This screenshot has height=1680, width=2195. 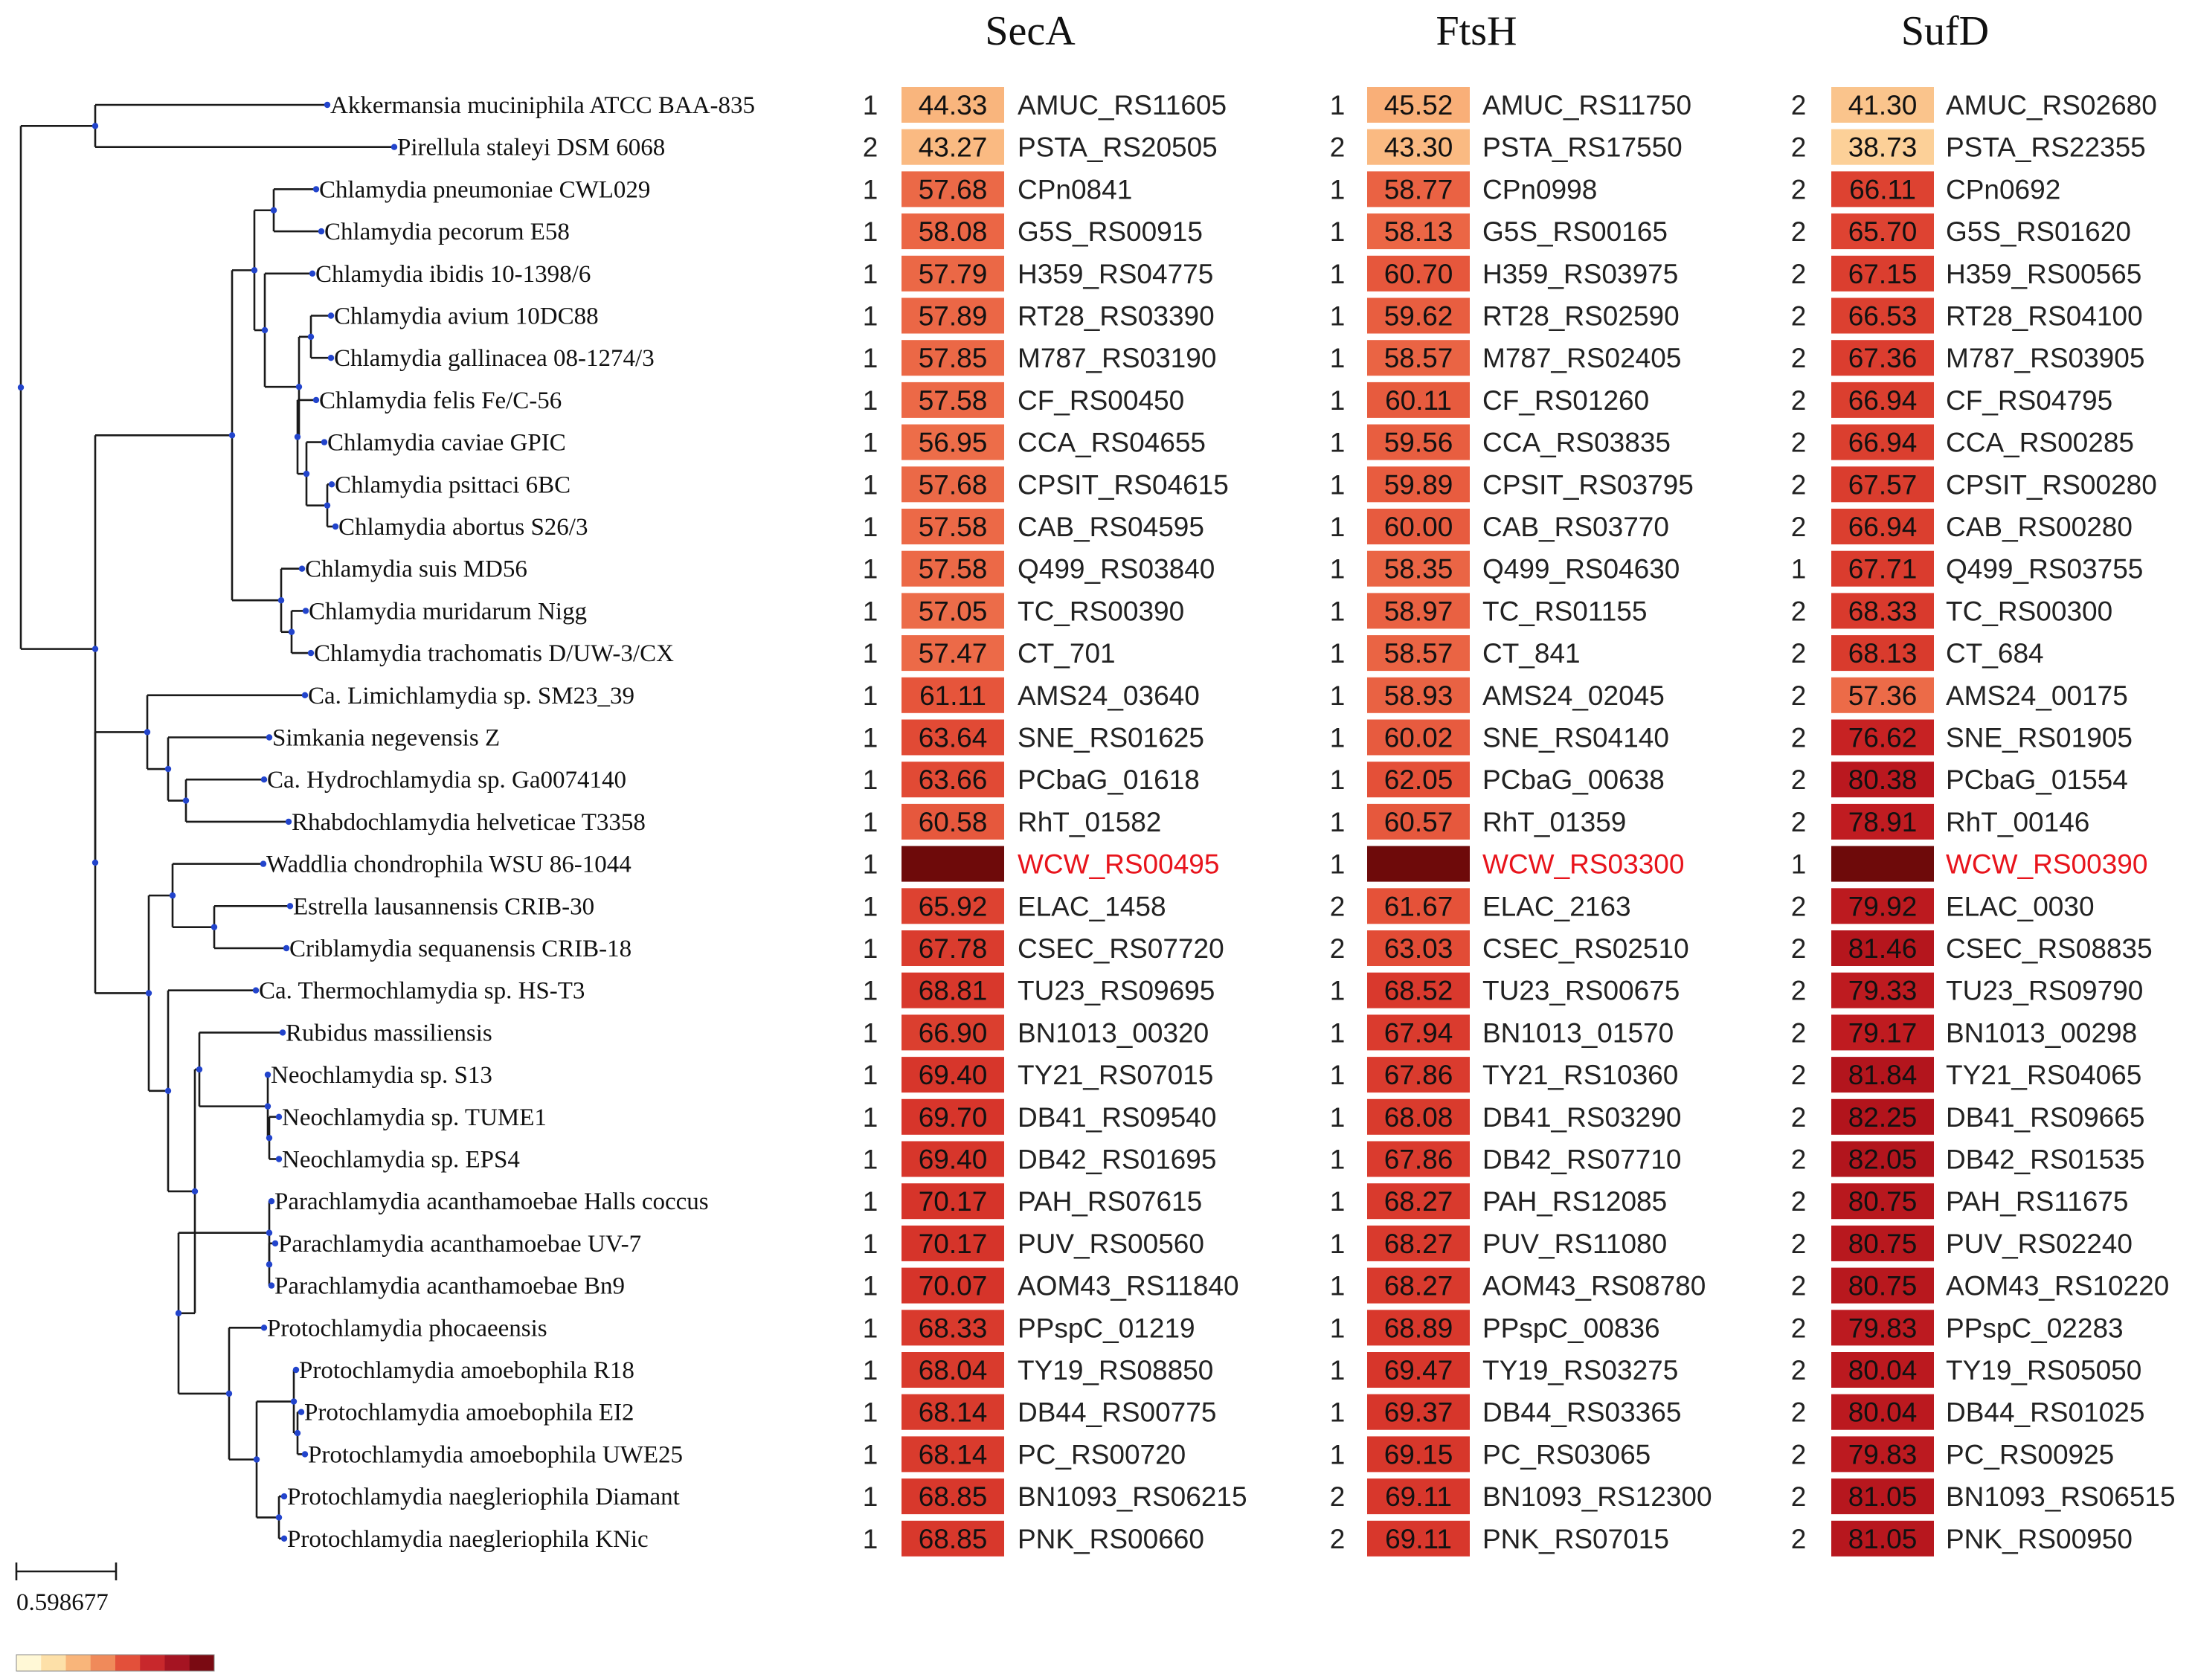 I want to click on locus-tag: AMUC_RS11605, so click(x=1122, y=105).